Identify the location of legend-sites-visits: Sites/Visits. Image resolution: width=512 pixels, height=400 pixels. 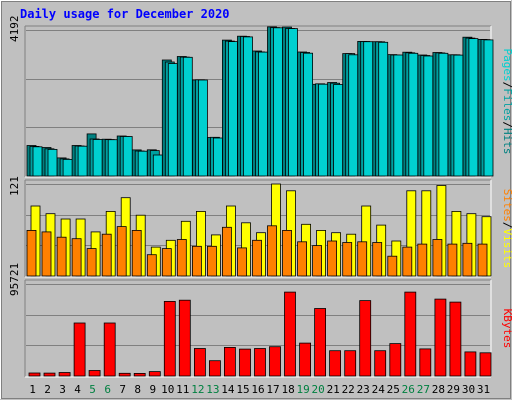
(506, 229).